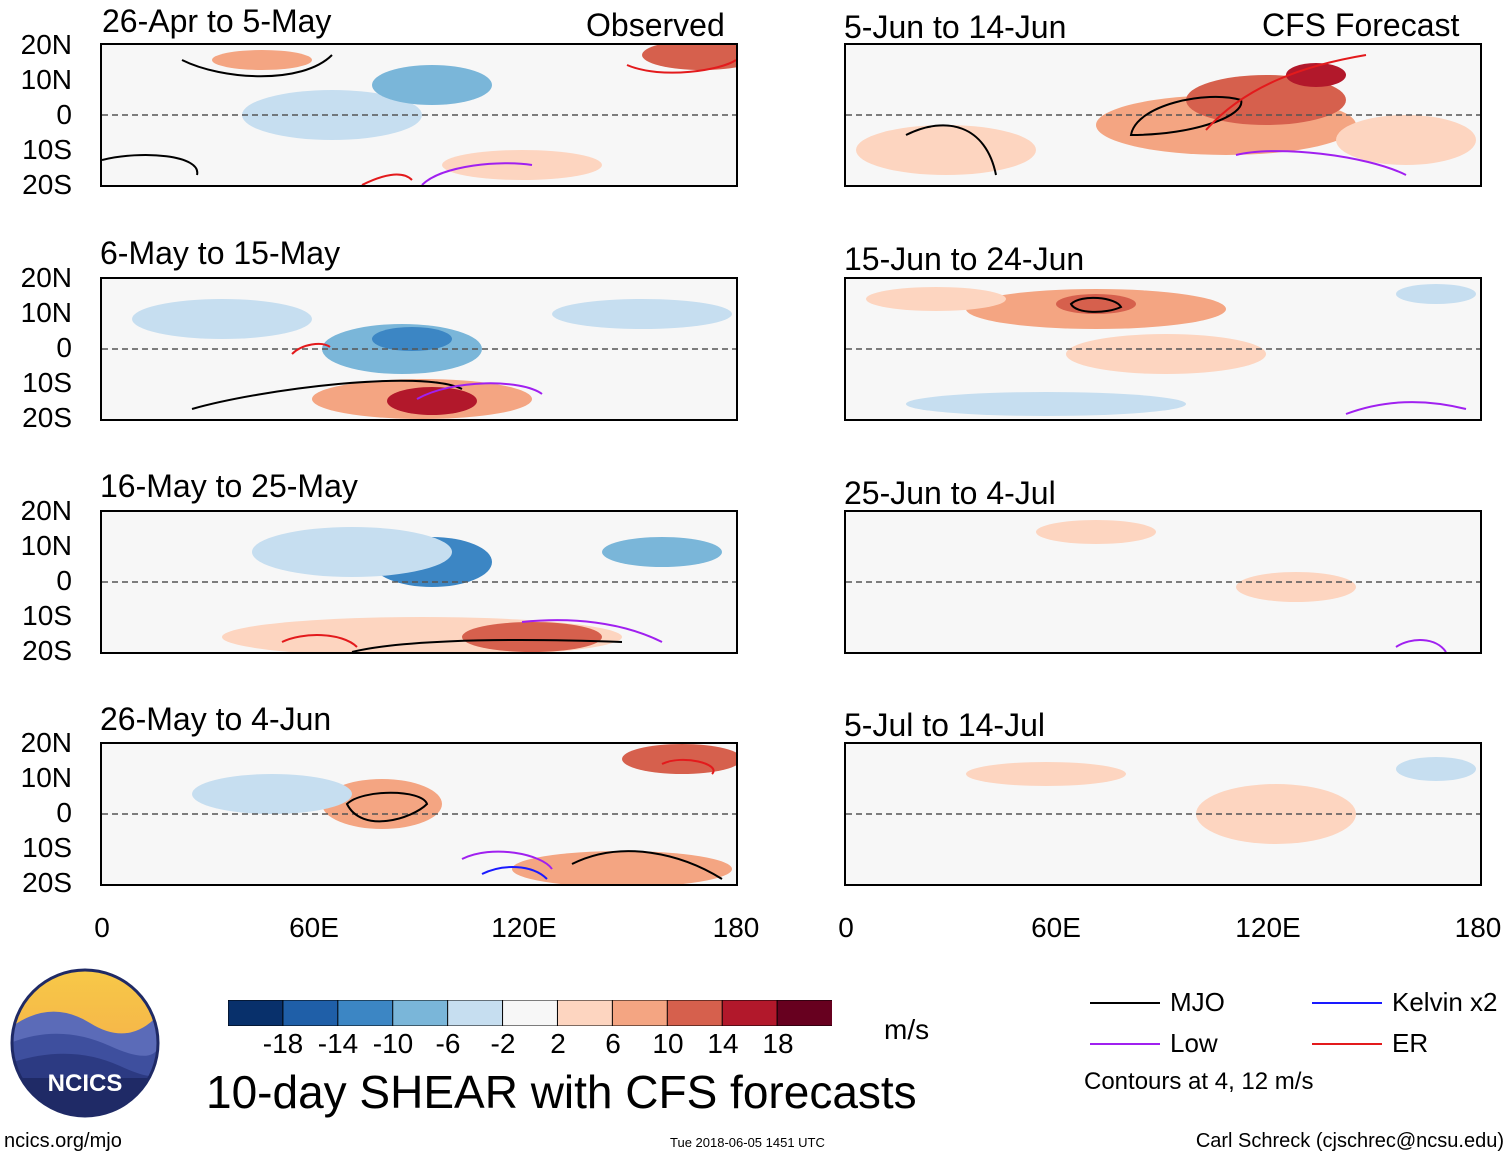  Describe the element at coordinates (950, 493) in the screenshot. I see `panel-title: 25-Jun to 4-Jul` at that location.